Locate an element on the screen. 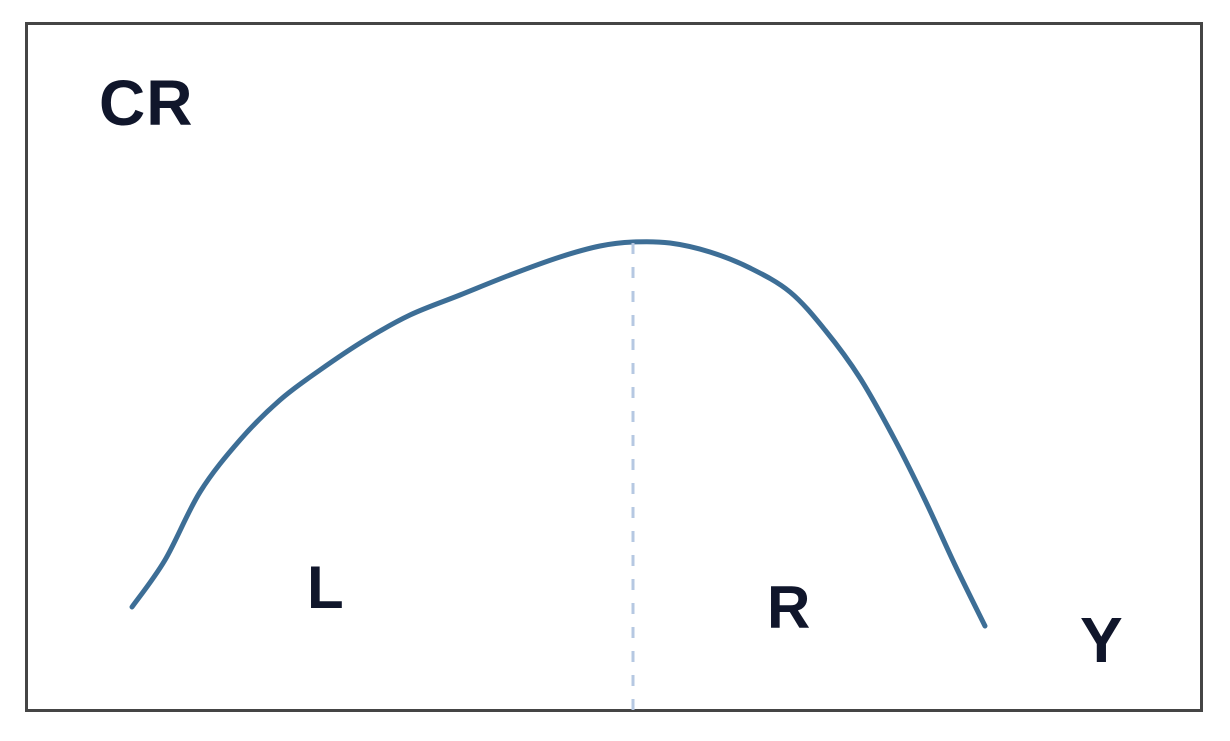 Image resolution: width=1230 pixels, height=741 pixels. region-label-left: L is located at coordinates (325, 587).